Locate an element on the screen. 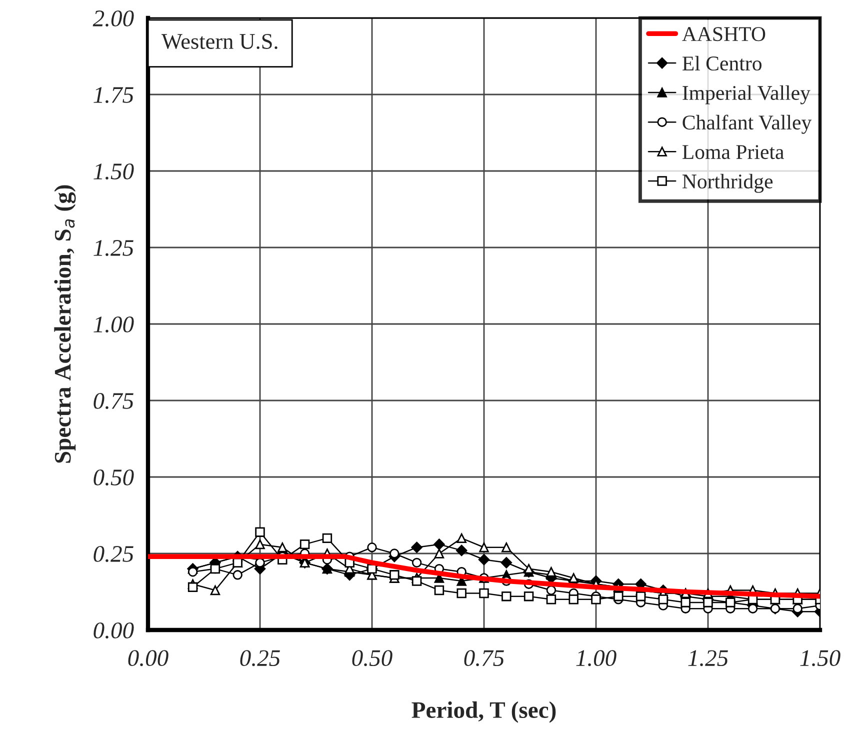 The height and width of the screenshot is (746, 848). annotation: Western U.S. is located at coordinates (219, 42).